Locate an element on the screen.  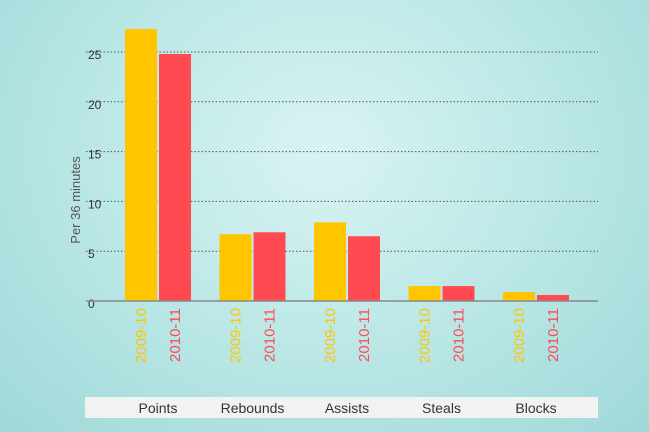
y-tick-label-15: 15 is located at coordinates (95, 155).